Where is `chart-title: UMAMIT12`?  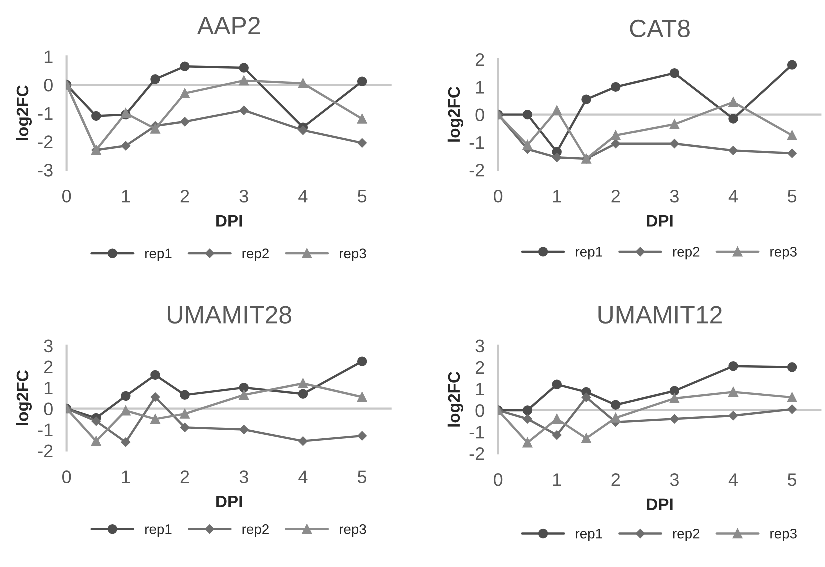
chart-title: UMAMIT12 is located at coordinates (660, 315).